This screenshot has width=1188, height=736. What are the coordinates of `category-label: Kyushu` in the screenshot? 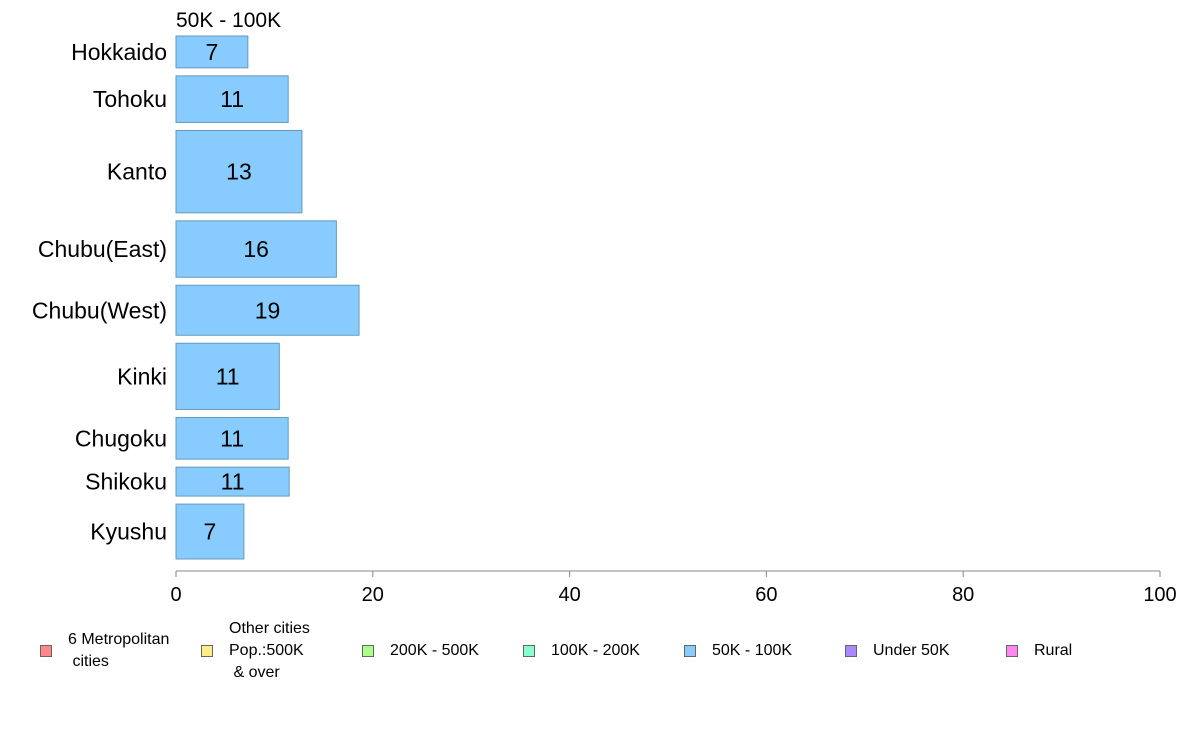 It's located at (128, 532).